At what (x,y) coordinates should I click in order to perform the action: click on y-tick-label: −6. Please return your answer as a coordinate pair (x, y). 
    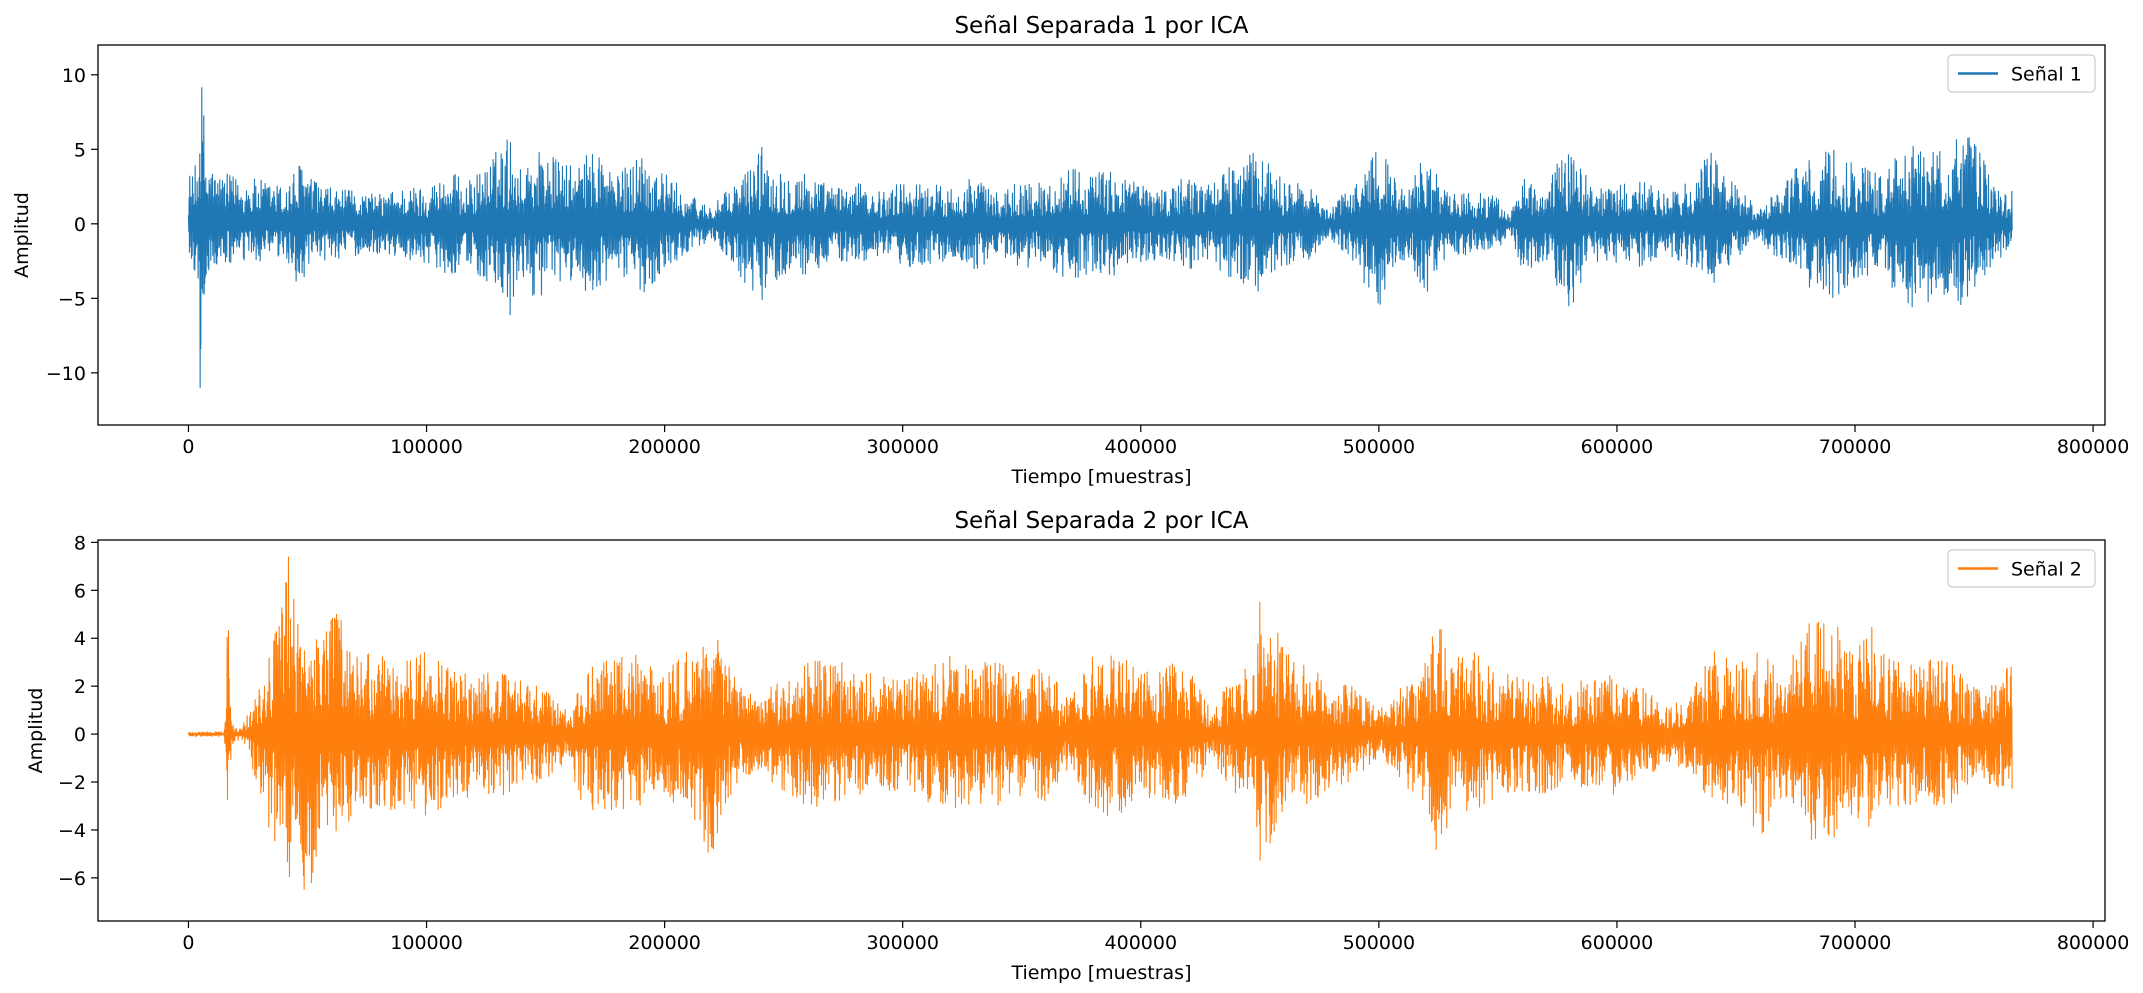
    Looking at the image, I should click on (72, 879).